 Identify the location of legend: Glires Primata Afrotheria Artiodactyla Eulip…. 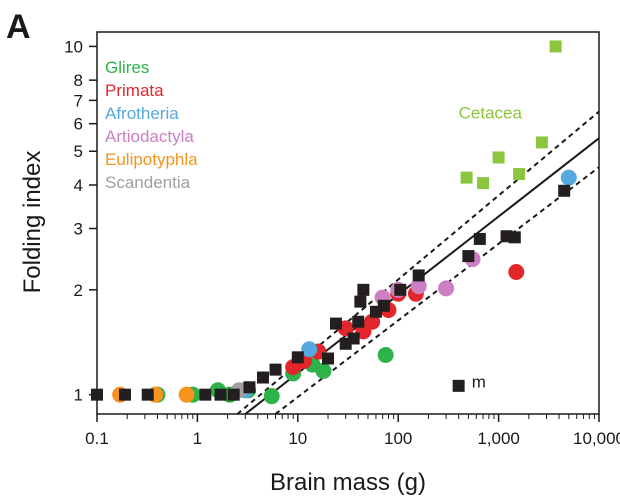
(151, 125).